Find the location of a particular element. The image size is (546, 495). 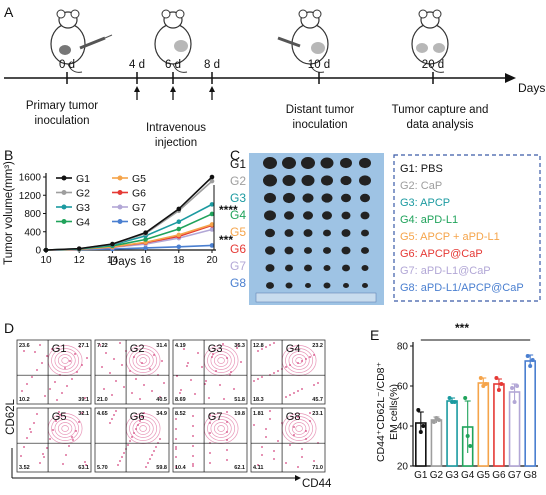

mouse-injection-illustration is located at coordinates (173, 41).